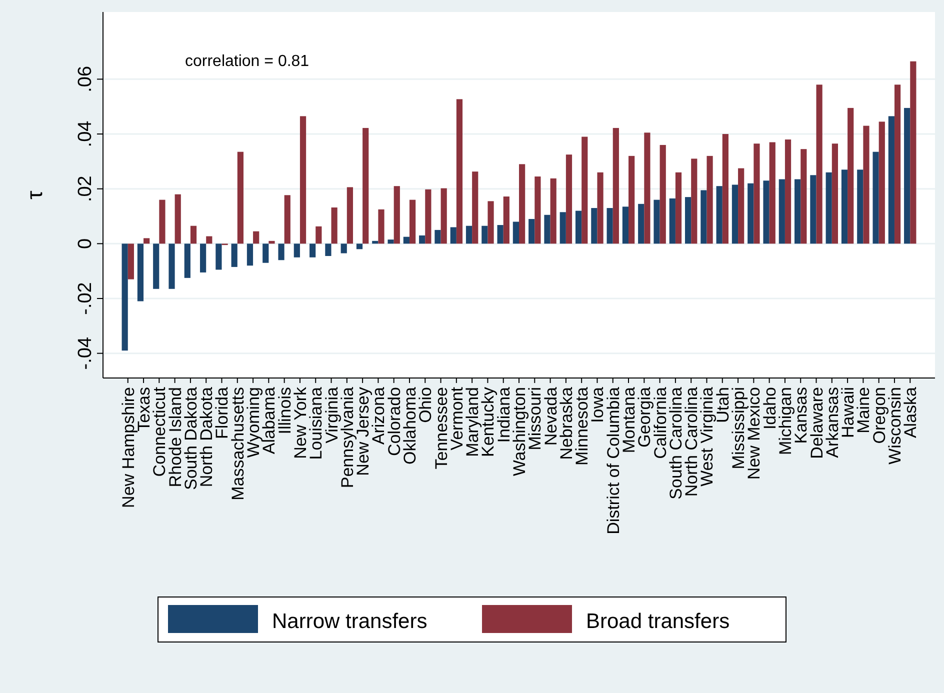 Image resolution: width=944 pixels, height=693 pixels. What do you see at coordinates (34, 195) in the screenshot?
I see `y-axis-title: τ` at bounding box center [34, 195].